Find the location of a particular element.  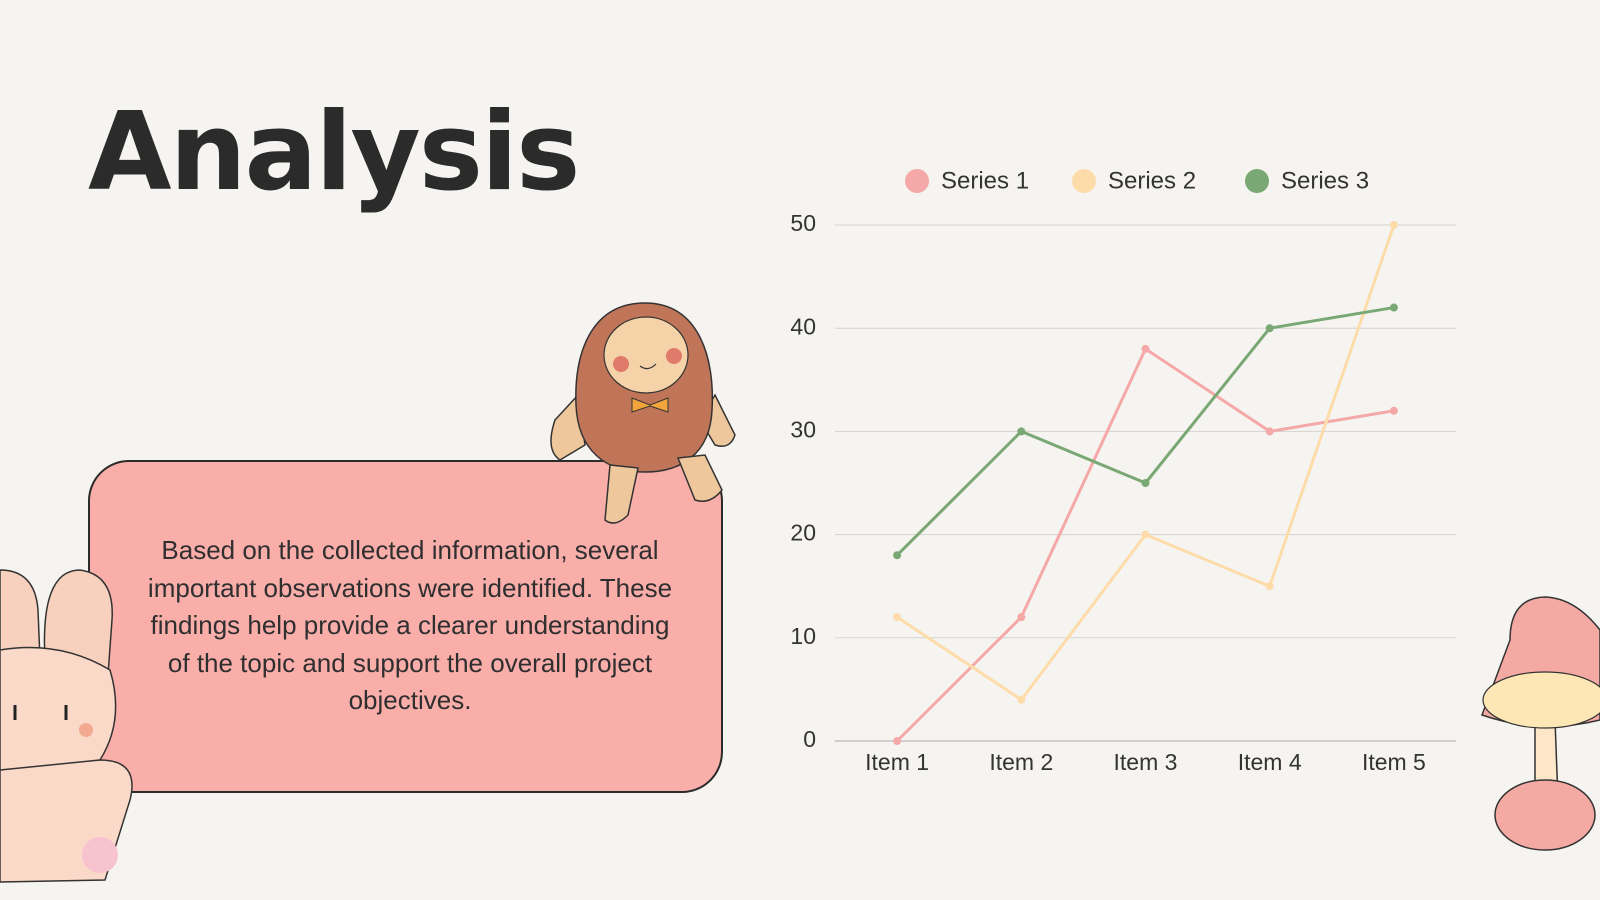

x-tick-label: Item 2 is located at coordinates (1021, 762).